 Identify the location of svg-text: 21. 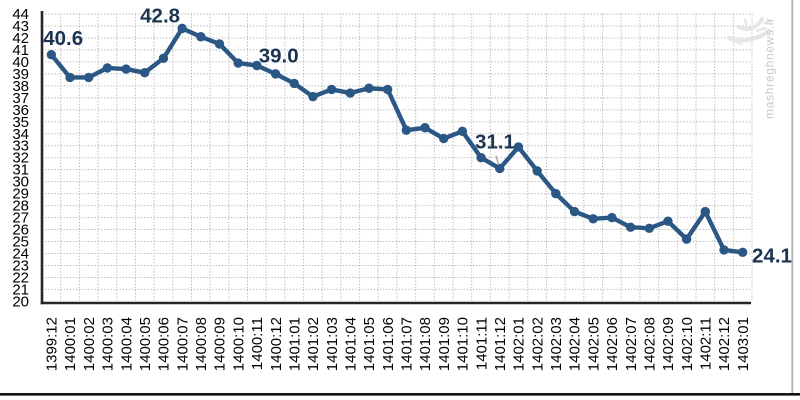
(20, 289).